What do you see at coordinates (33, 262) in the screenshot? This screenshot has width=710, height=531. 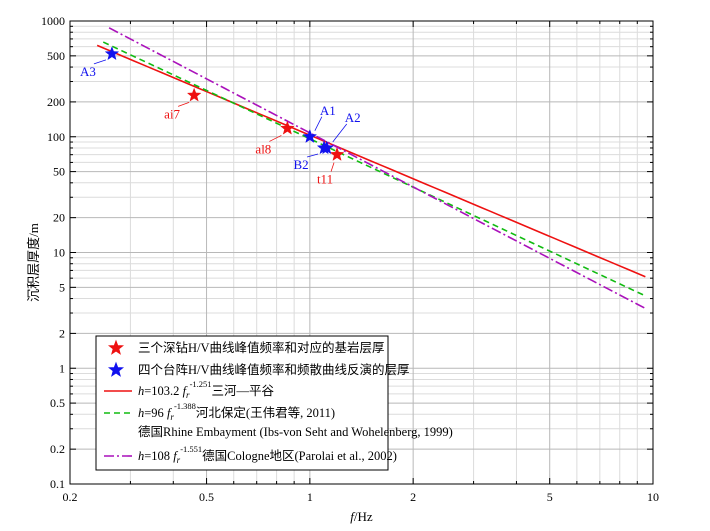 I see `y-axis-title: 沉积层厚度/m` at bounding box center [33, 262].